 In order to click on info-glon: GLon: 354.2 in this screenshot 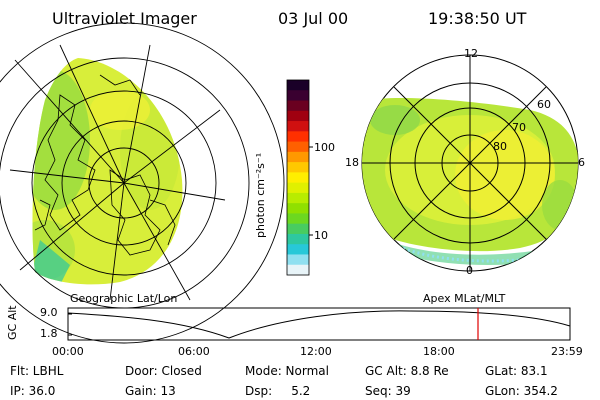, I will do `click(521, 391)`.